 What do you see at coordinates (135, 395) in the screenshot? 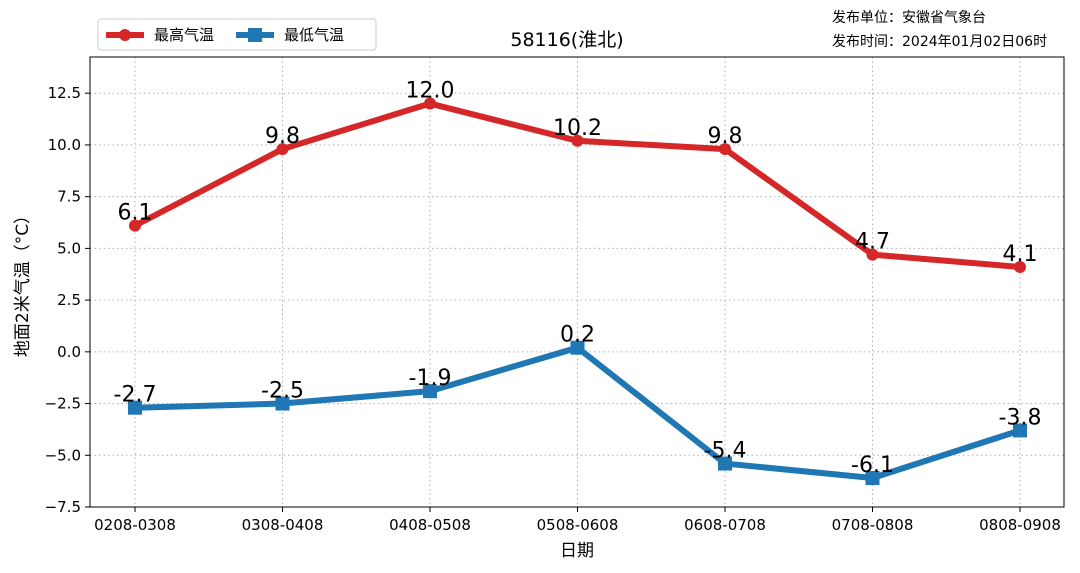
I see `data-label: -2.7` at bounding box center [135, 395].